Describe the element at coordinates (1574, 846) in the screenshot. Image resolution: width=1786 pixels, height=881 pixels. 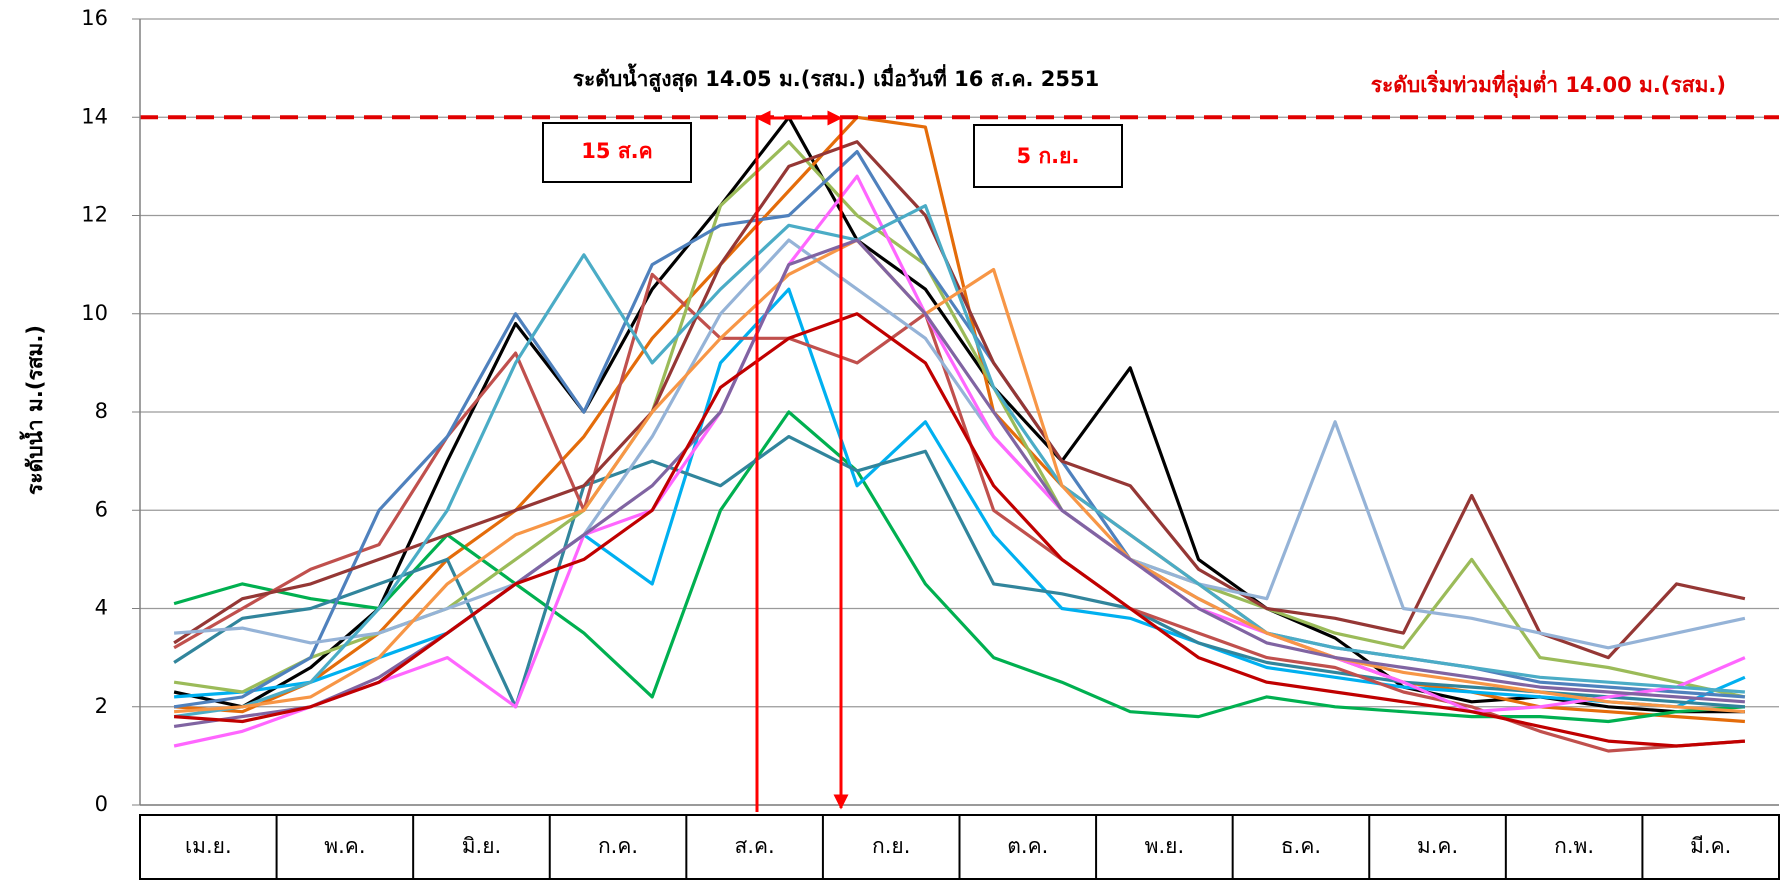
I see `x-tick-label: ก.พ.` at that location.